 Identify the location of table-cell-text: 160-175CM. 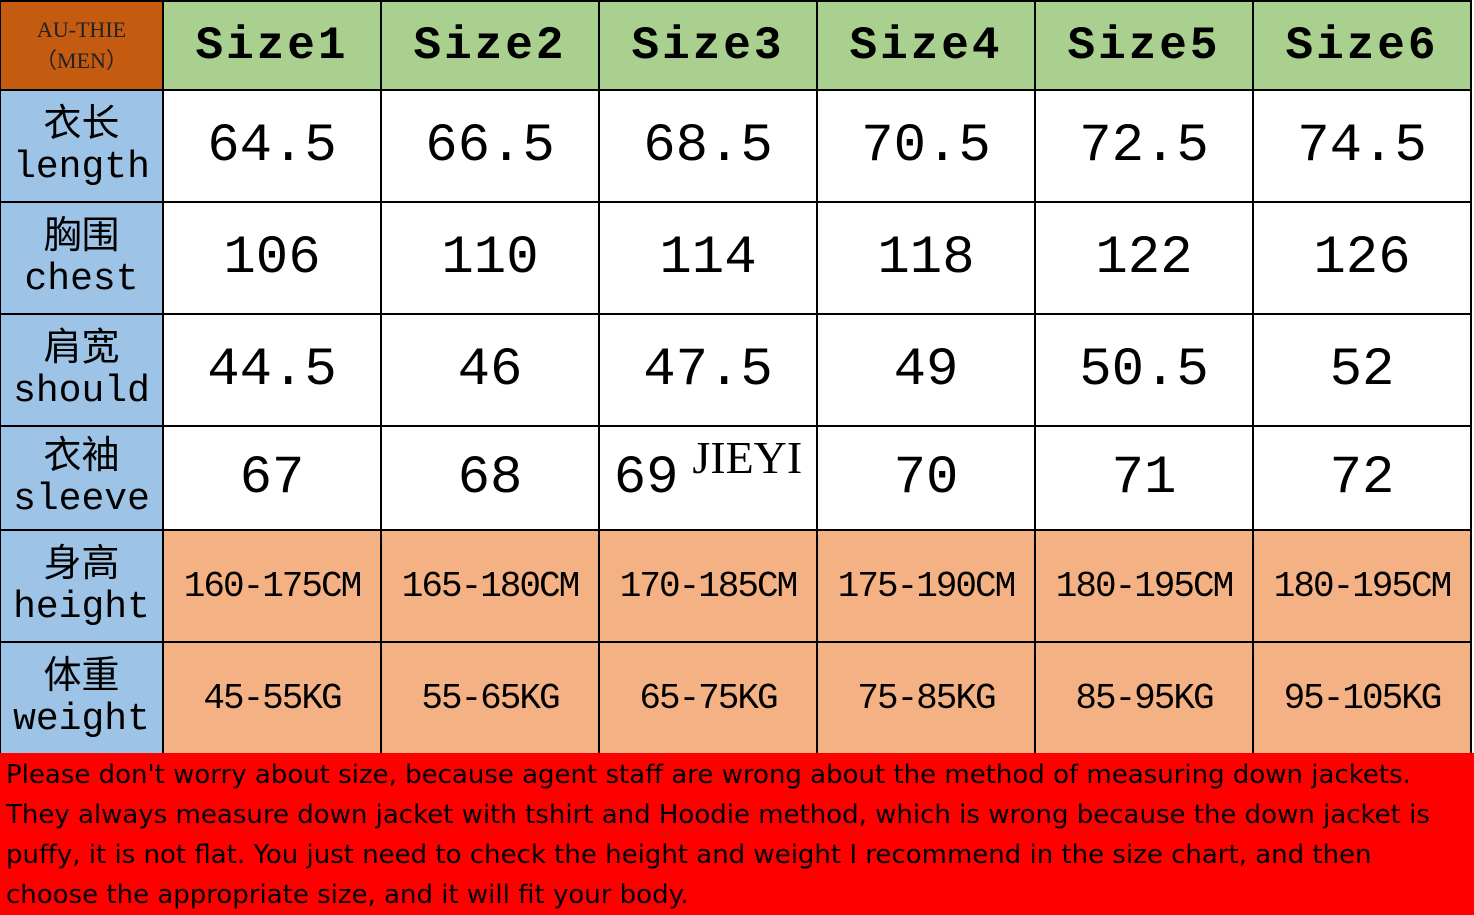
(272, 586).